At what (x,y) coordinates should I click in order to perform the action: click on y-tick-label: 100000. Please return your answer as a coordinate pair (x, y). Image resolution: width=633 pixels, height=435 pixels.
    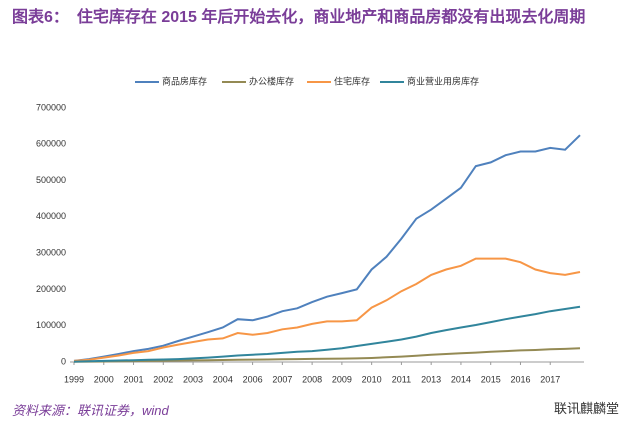
    Looking at the image, I should click on (51, 325).